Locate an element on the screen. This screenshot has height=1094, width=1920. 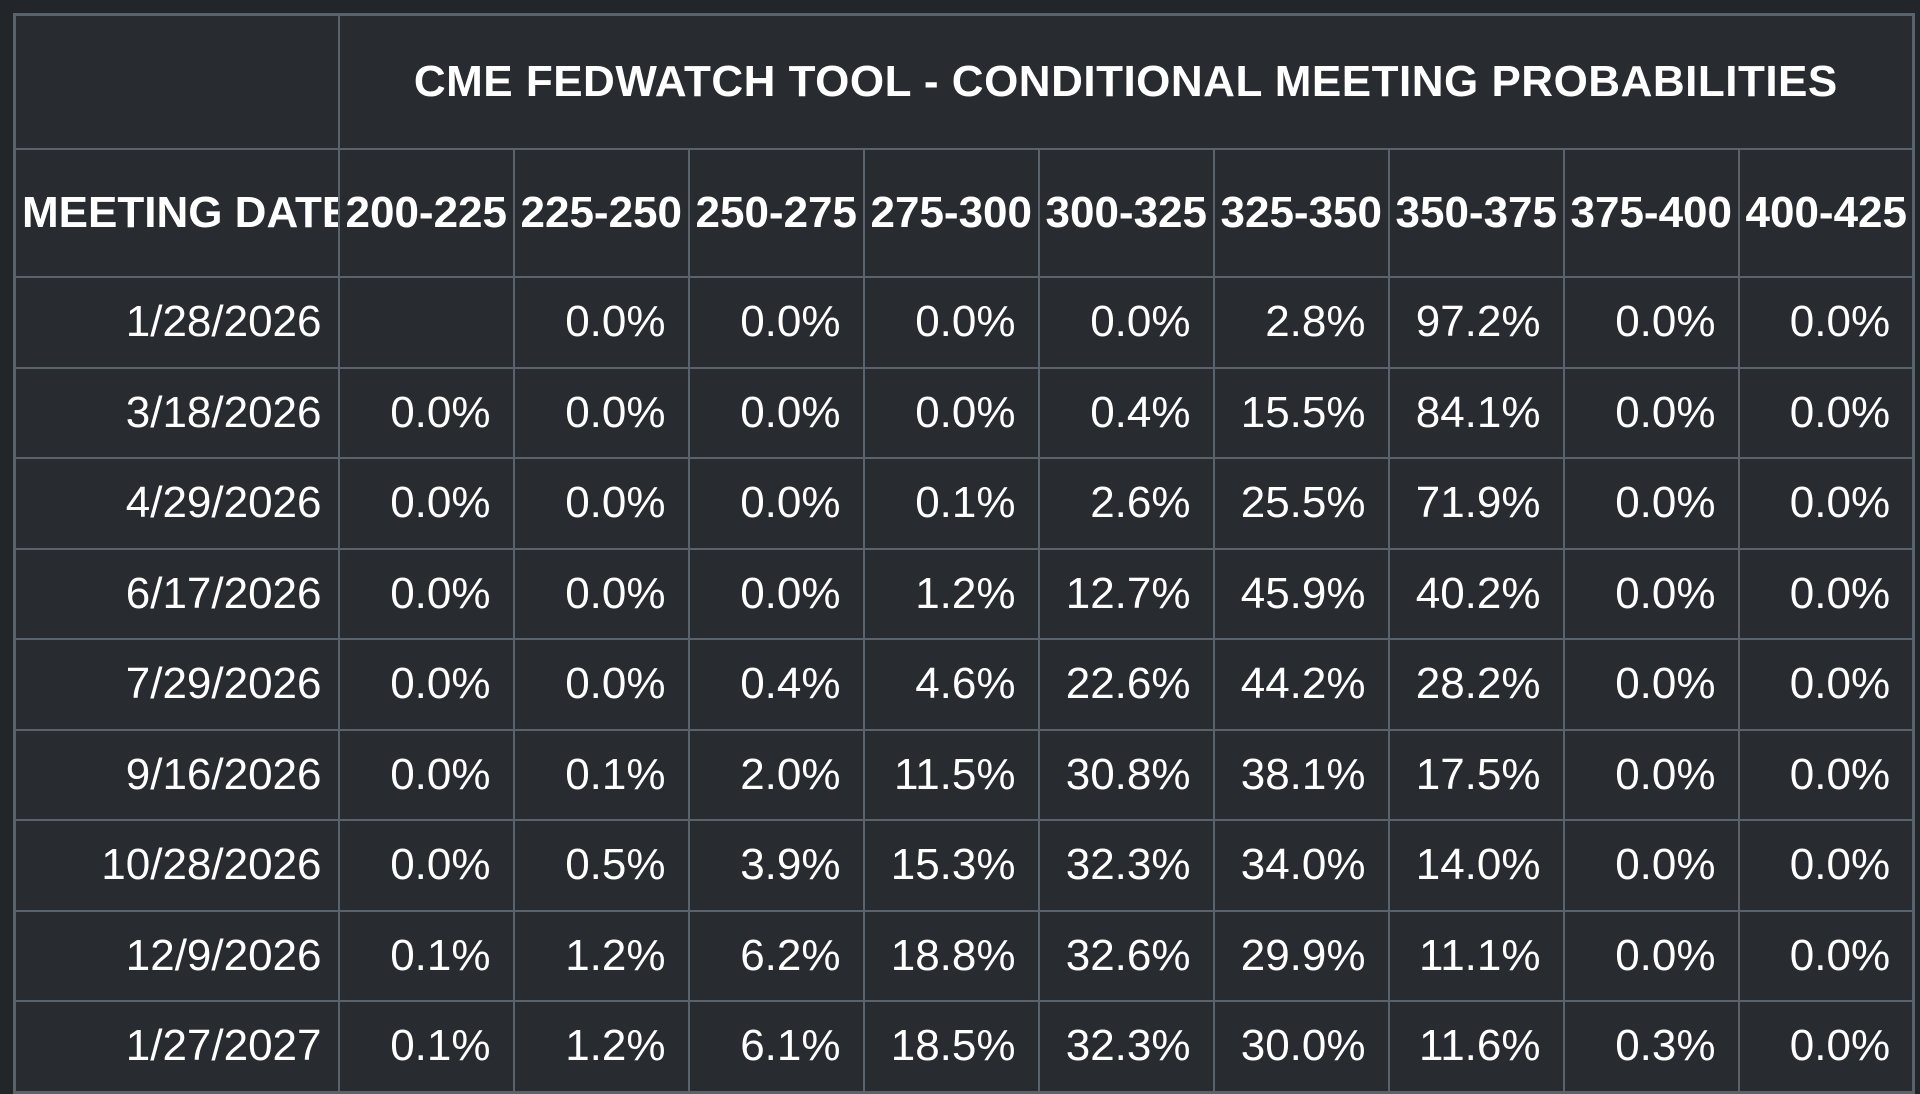
probability-cell: 45.9% is located at coordinates (1301, 593).